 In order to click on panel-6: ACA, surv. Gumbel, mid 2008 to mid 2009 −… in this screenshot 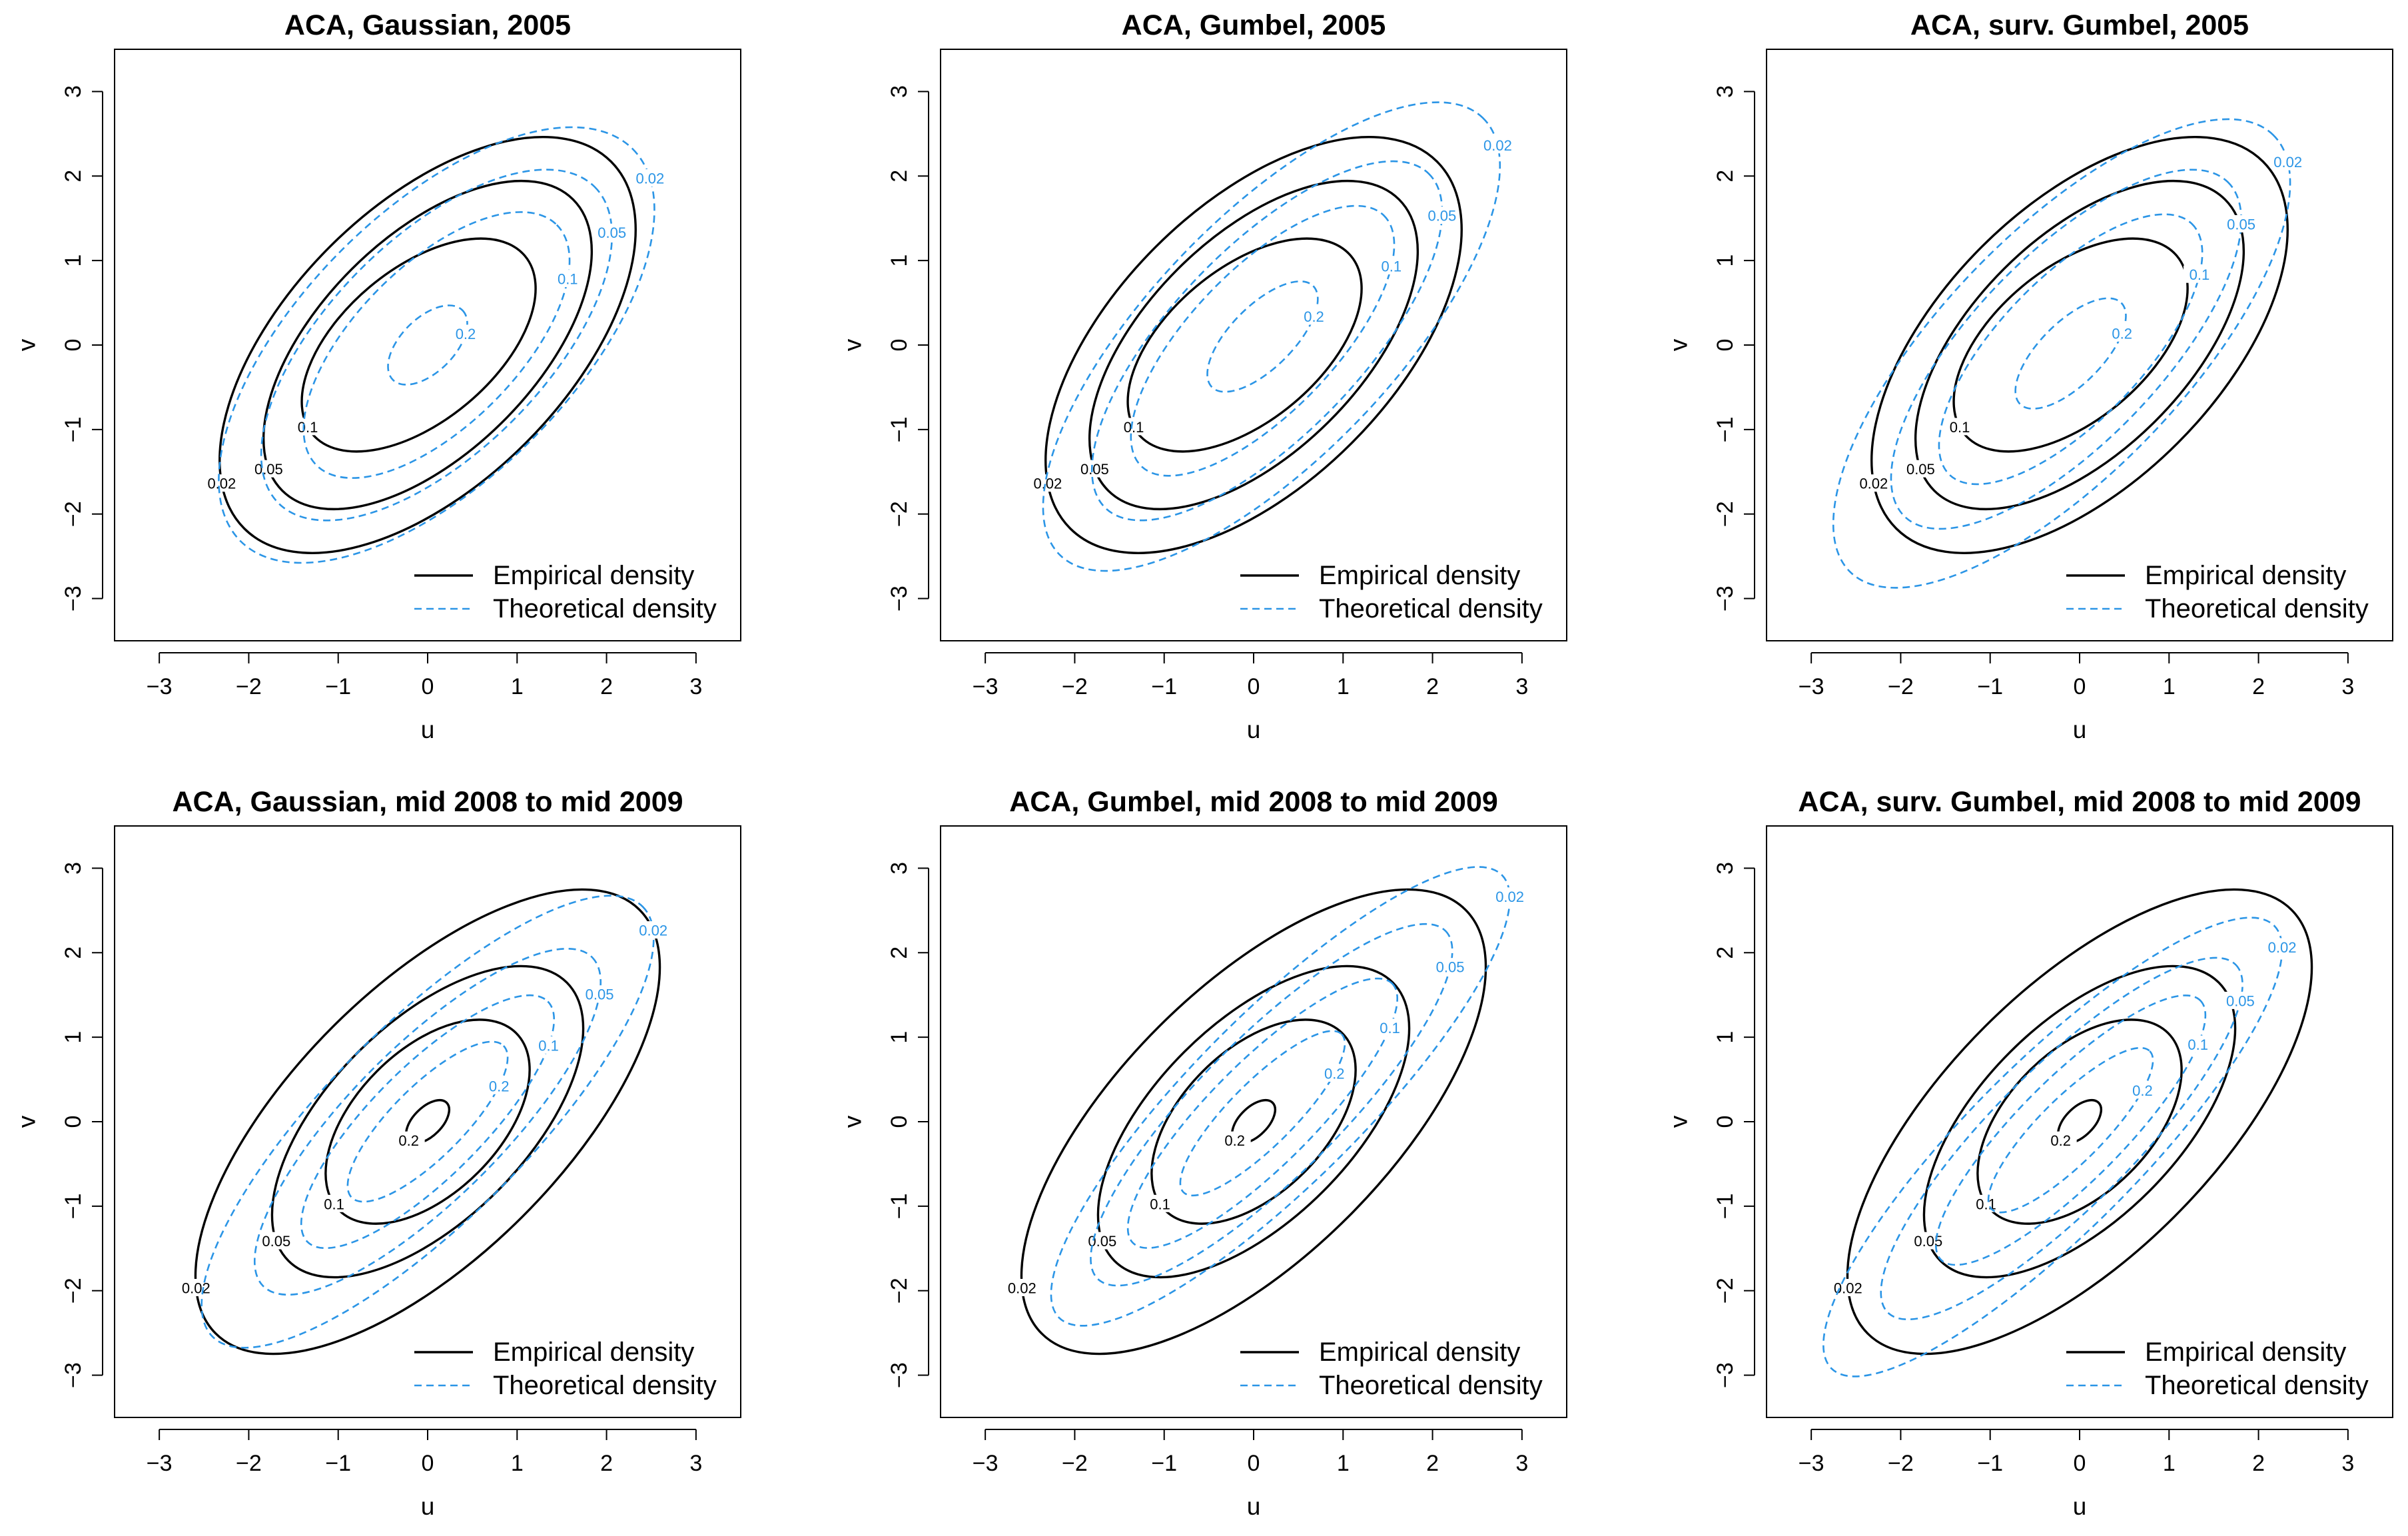, I will do `click(2029, 1153)`.